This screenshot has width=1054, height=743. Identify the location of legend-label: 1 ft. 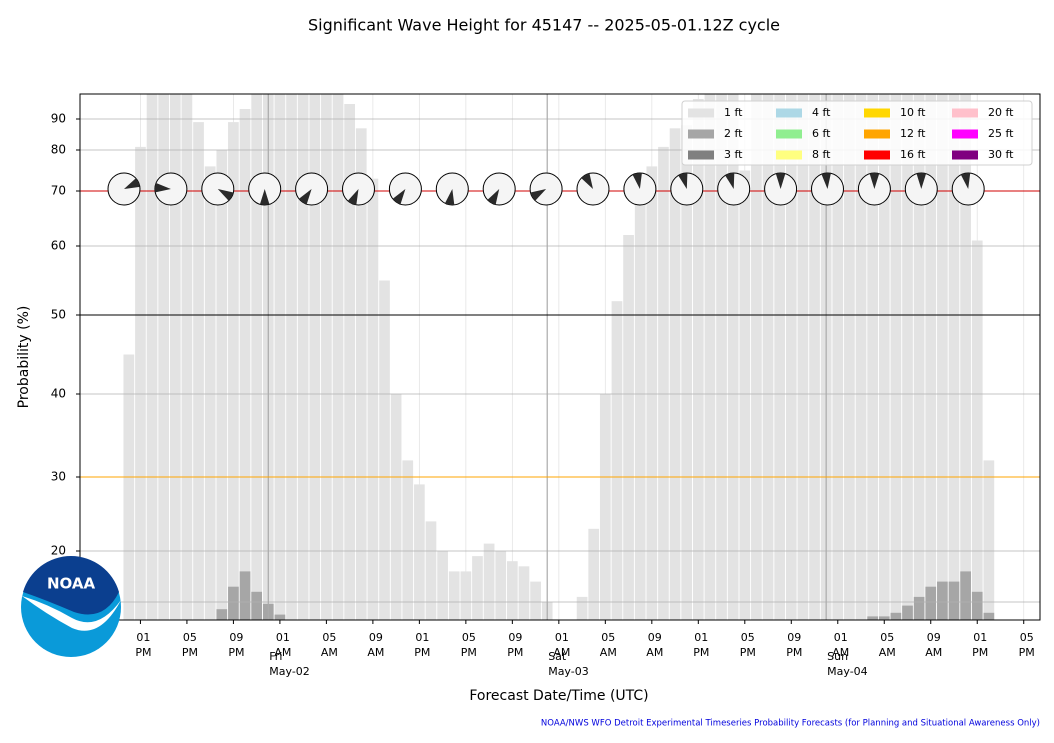
(733, 112).